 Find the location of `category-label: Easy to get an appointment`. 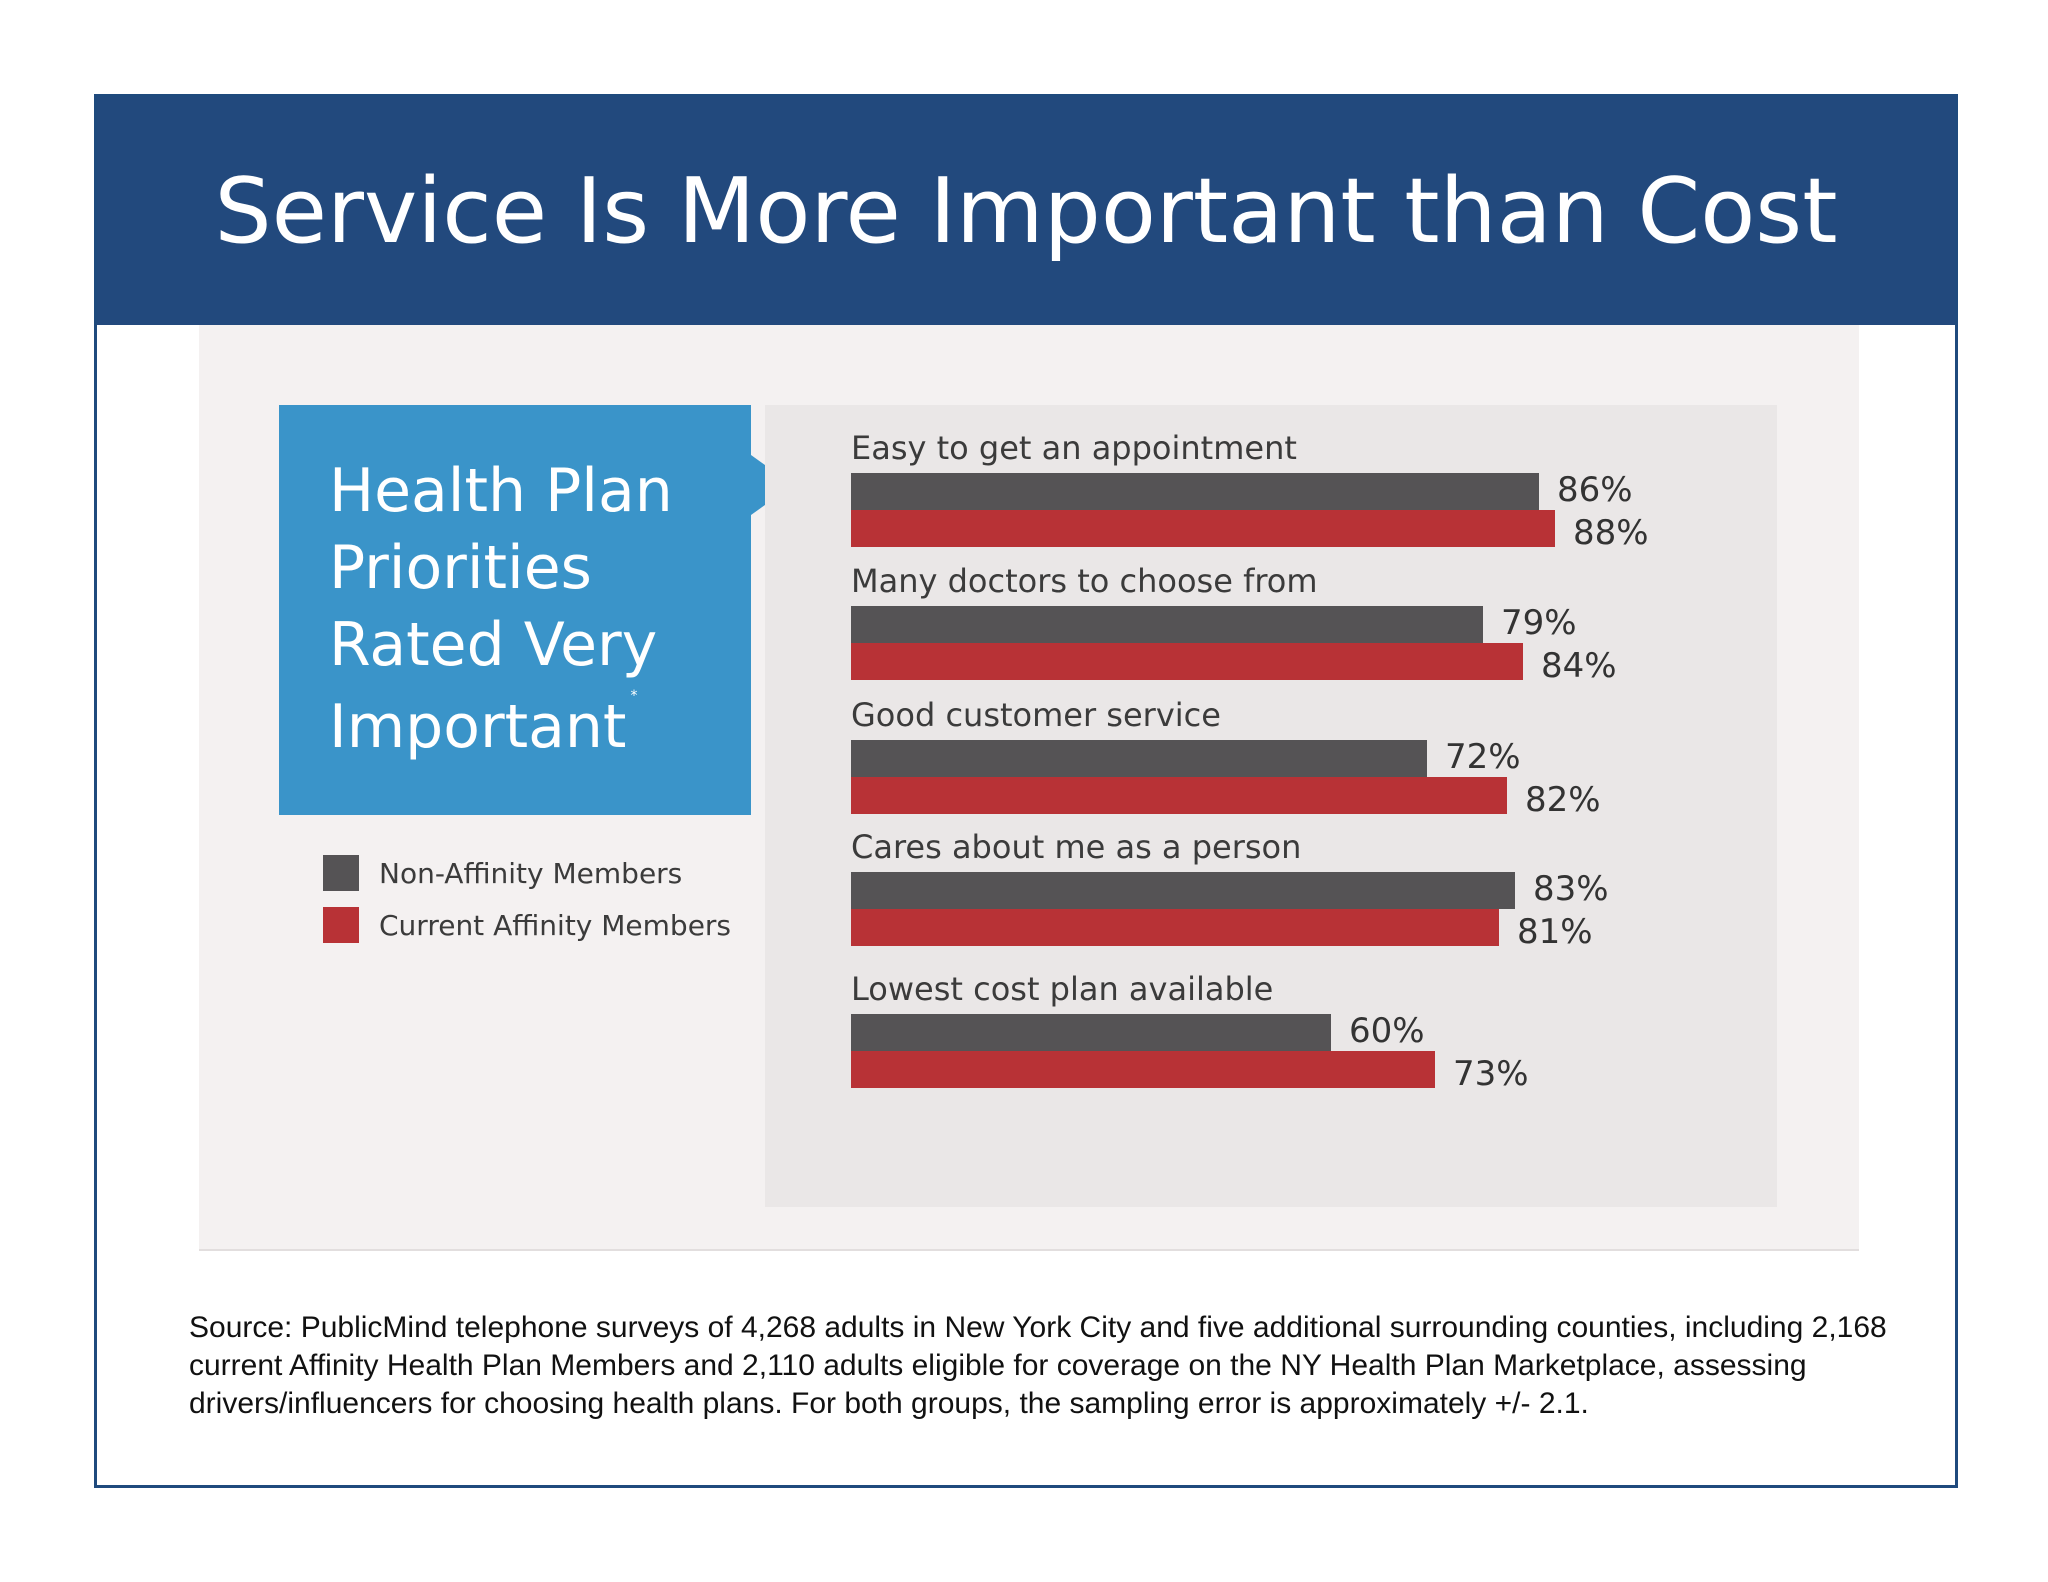

category-label: Easy to get an appointment is located at coordinates (1074, 448).